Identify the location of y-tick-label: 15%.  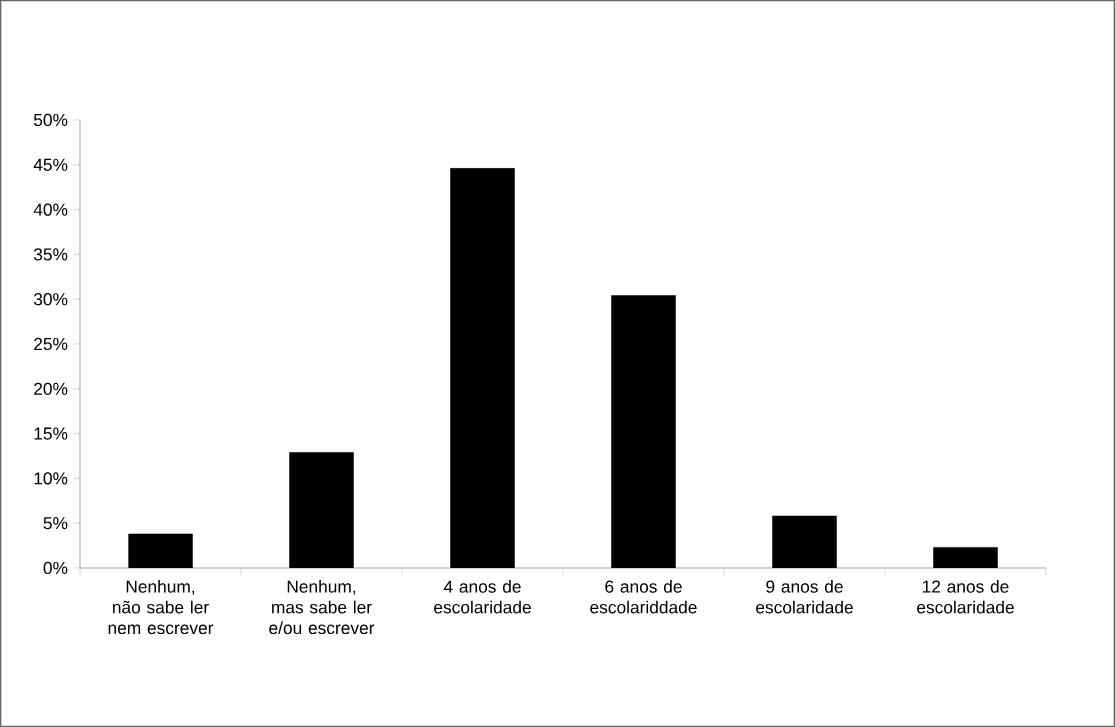
(51, 433).